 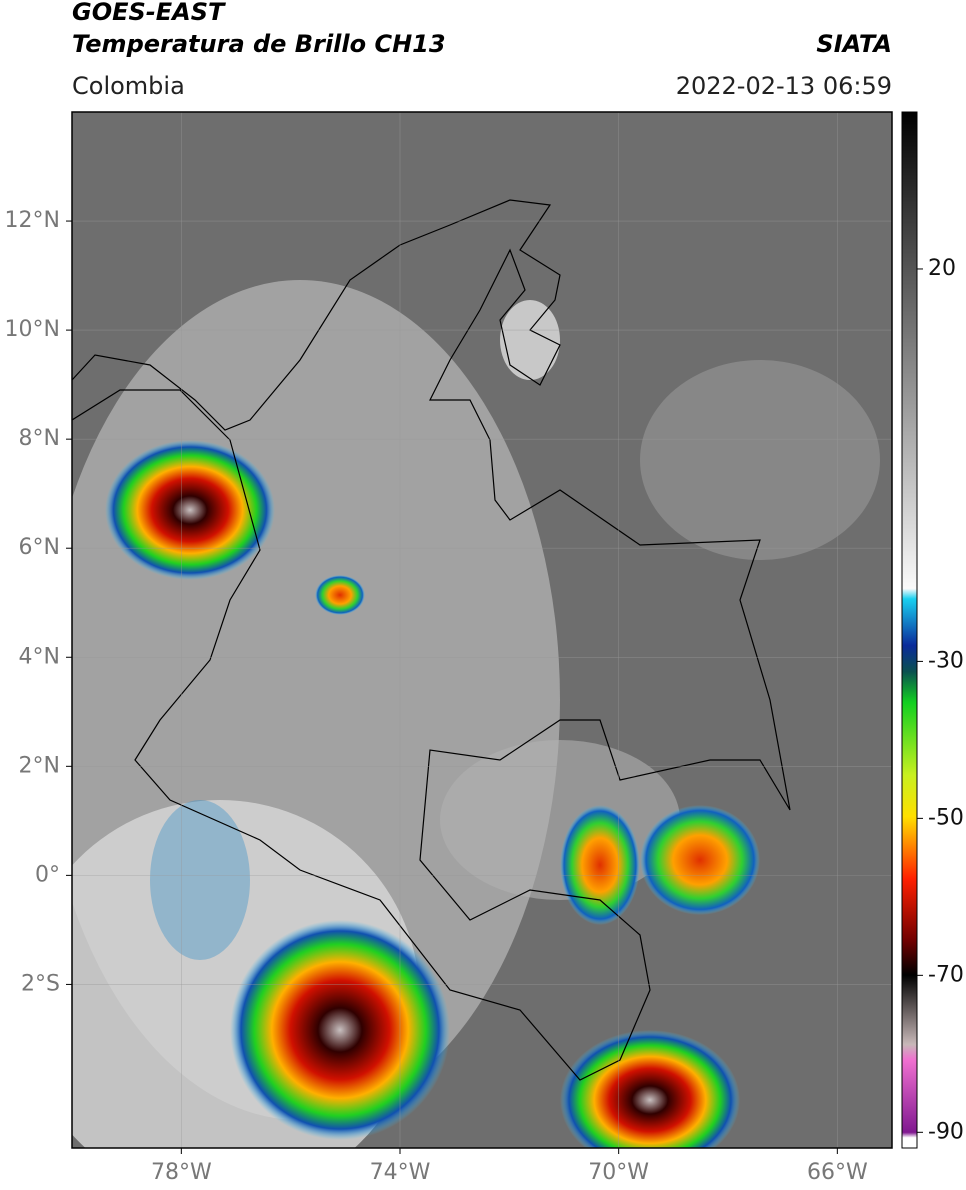 I want to click on source: SIATA, so click(x=854, y=44).